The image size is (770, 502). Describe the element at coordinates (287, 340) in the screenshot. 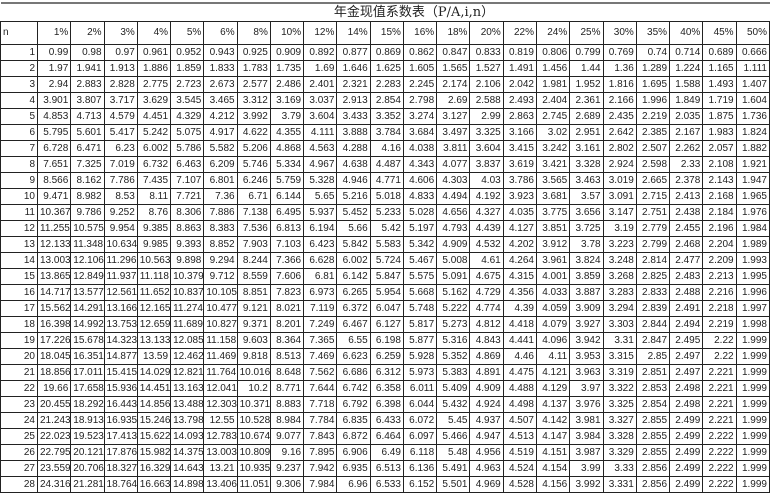

I see `factor-cell: 8.364` at that location.